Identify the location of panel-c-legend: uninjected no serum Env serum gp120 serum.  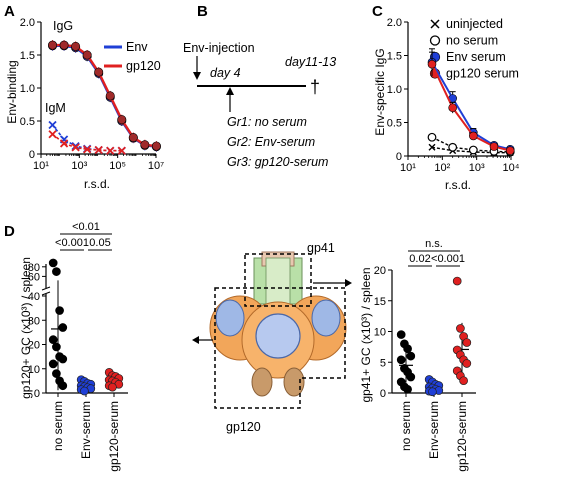
(474, 49).